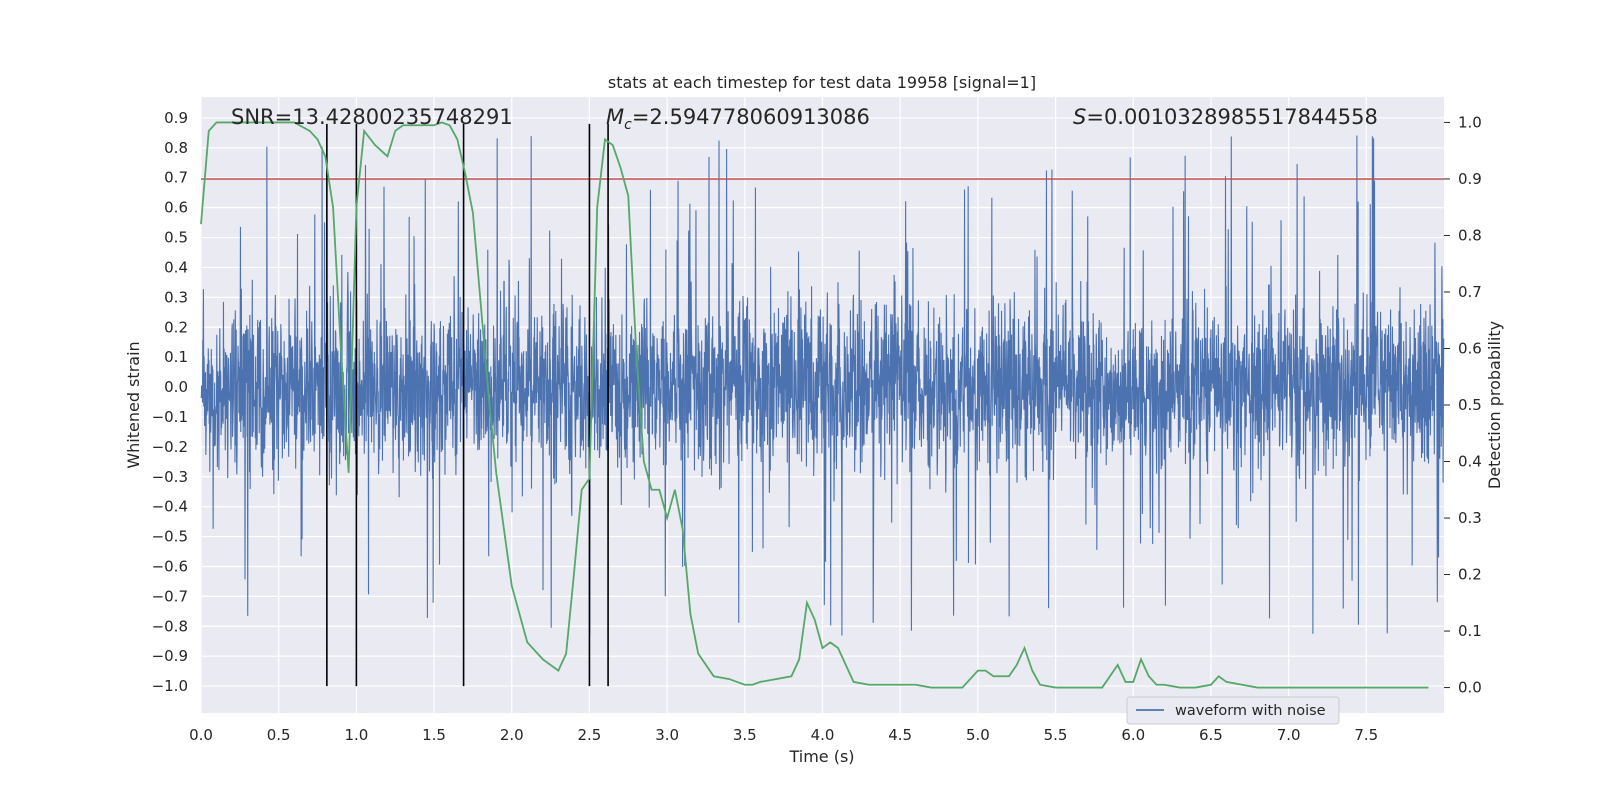 The width and height of the screenshot is (1600, 800). Describe the element at coordinates (1494, 405) in the screenshot. I see `y2-axis-label: Detection probability` at that location.